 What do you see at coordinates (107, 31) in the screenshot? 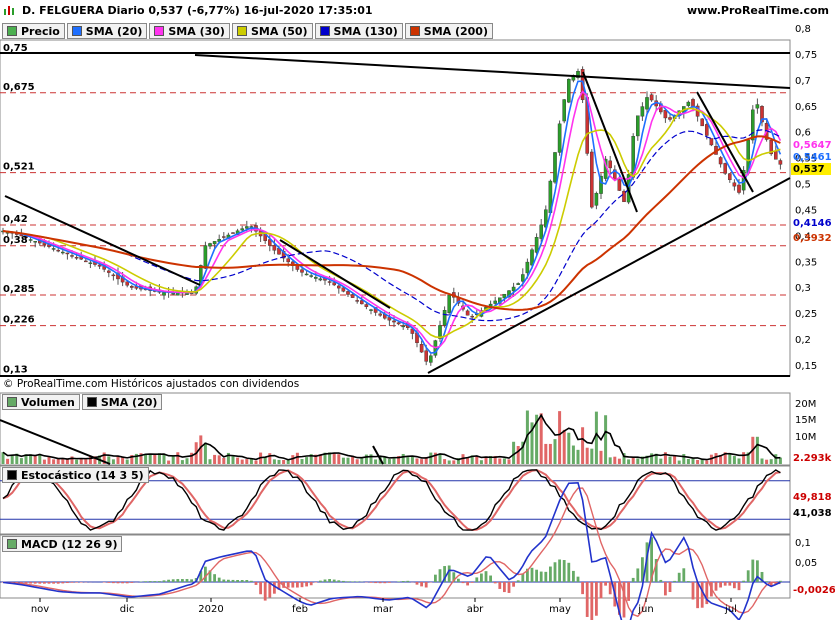
I see `legend-sma20: SMA (20)` at bounding box center [107, 31].